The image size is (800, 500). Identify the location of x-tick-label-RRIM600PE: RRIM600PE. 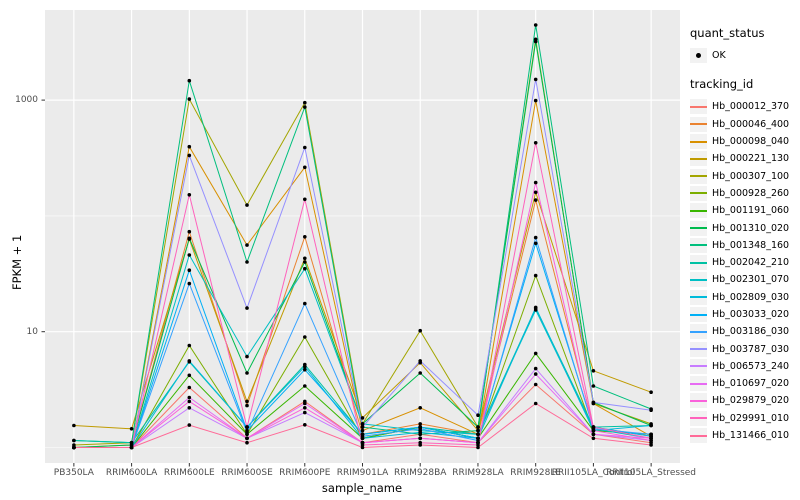
(305, 473).